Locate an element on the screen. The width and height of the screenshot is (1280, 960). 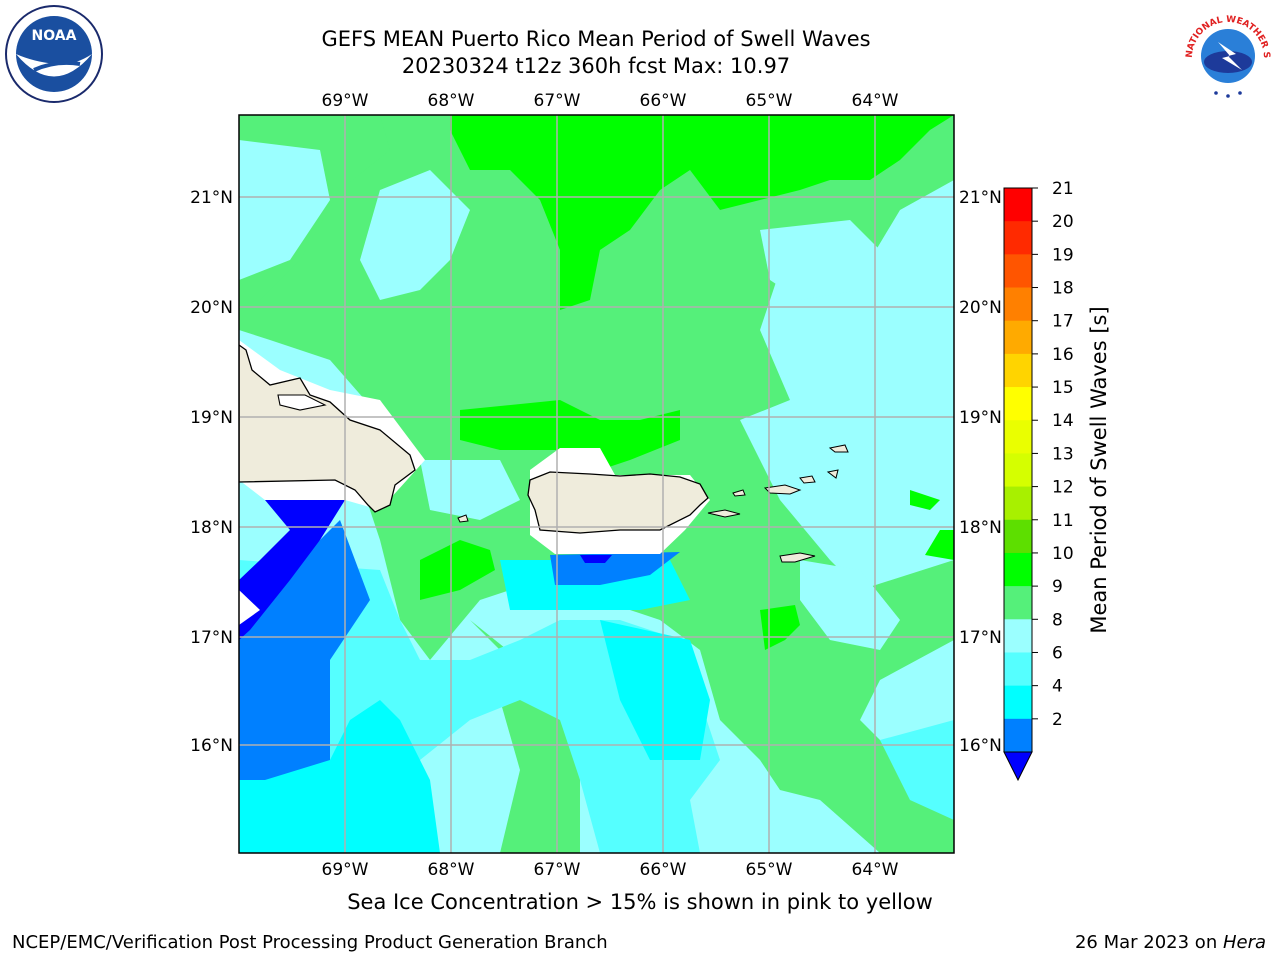
colorbar-tick-label: 20 is located at coordinates (1063, 222).